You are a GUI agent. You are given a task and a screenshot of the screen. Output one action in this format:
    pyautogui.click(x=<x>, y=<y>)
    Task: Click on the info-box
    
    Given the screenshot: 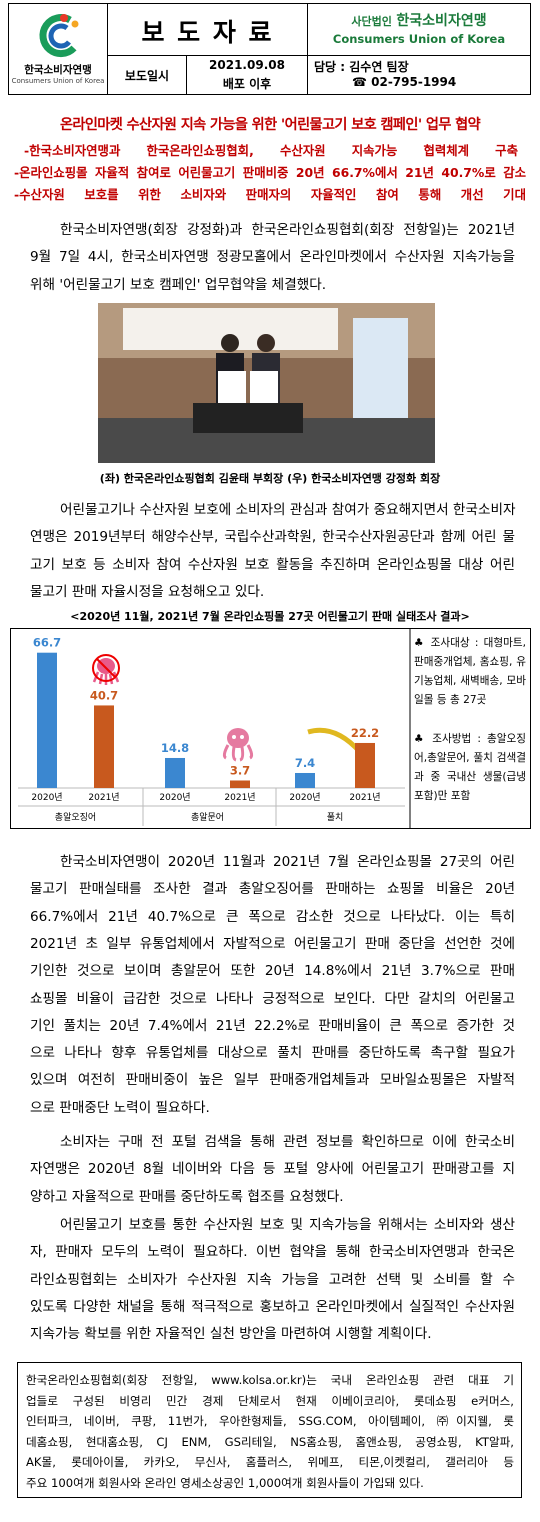 What is the action you would take?
    pyautogui.click(x=269, y=1430)
    